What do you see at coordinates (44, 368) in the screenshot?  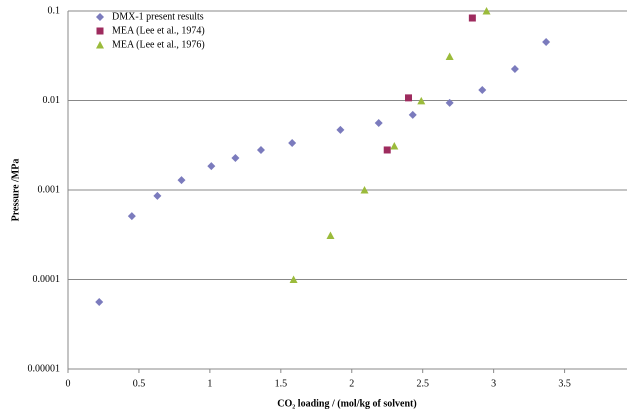 I see `y-tick-label: 0.00001` at bounding box center [44, 368].